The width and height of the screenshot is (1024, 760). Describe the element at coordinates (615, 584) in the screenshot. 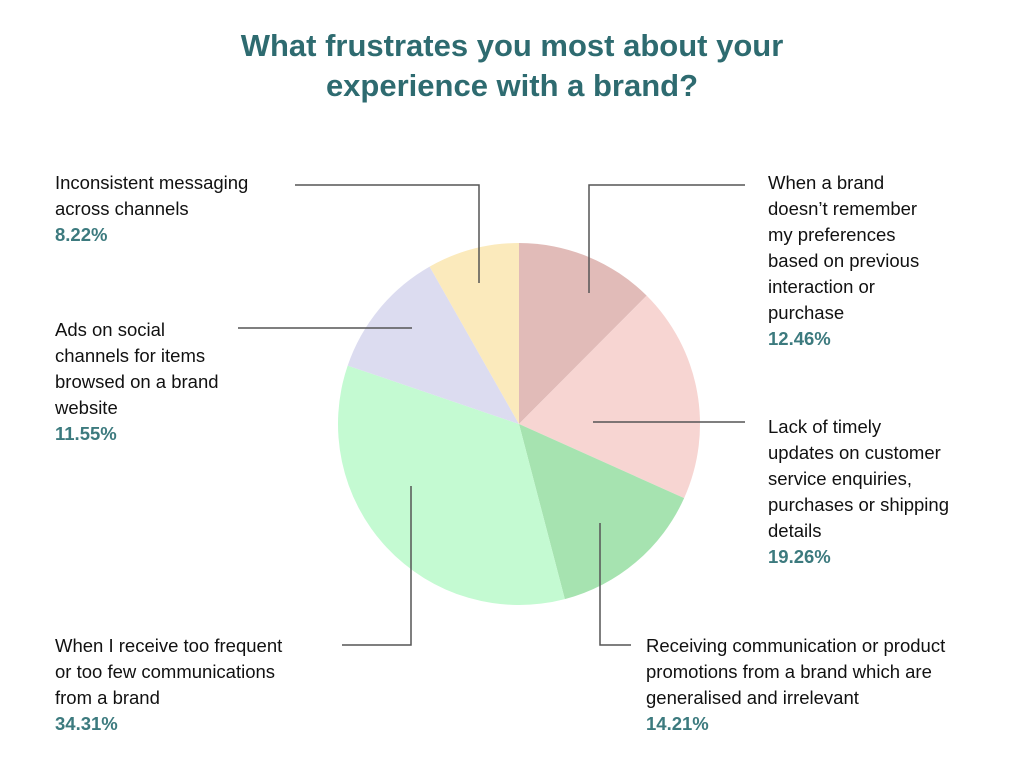

I see `leader-line-generalised` at that location.